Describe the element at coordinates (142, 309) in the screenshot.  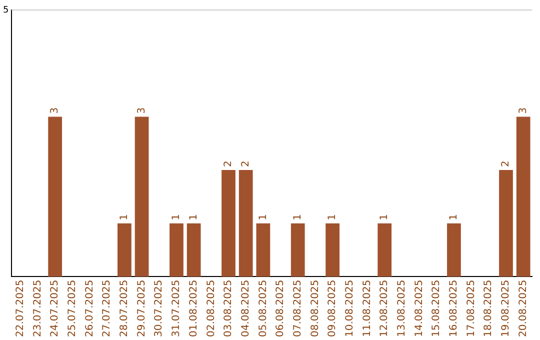
I see `x-tick-label: 29.07.2025` at that location.